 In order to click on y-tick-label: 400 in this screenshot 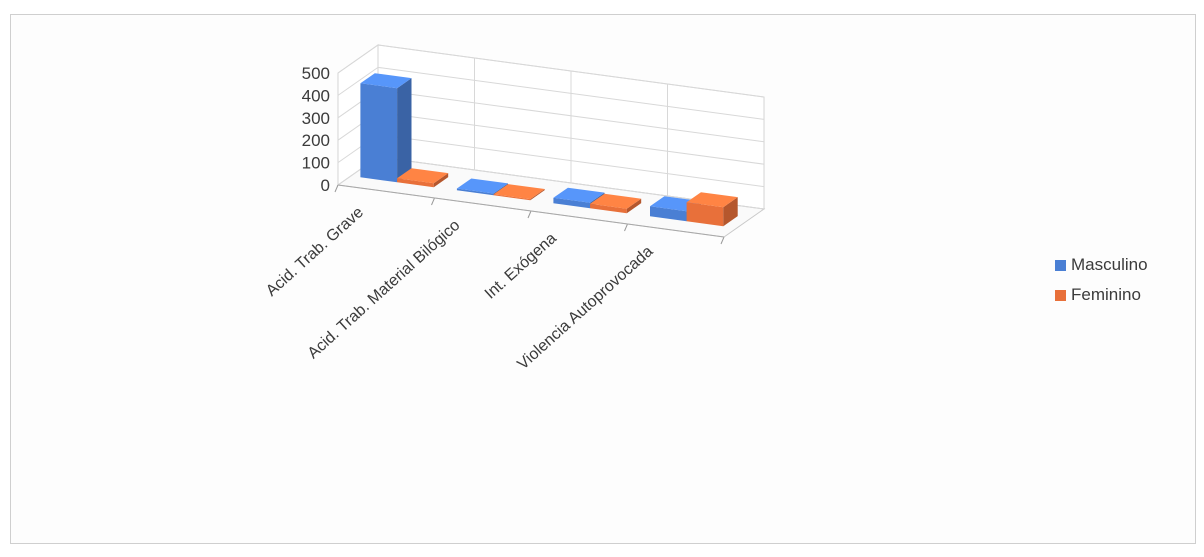, I will do `click(316, 95)`.